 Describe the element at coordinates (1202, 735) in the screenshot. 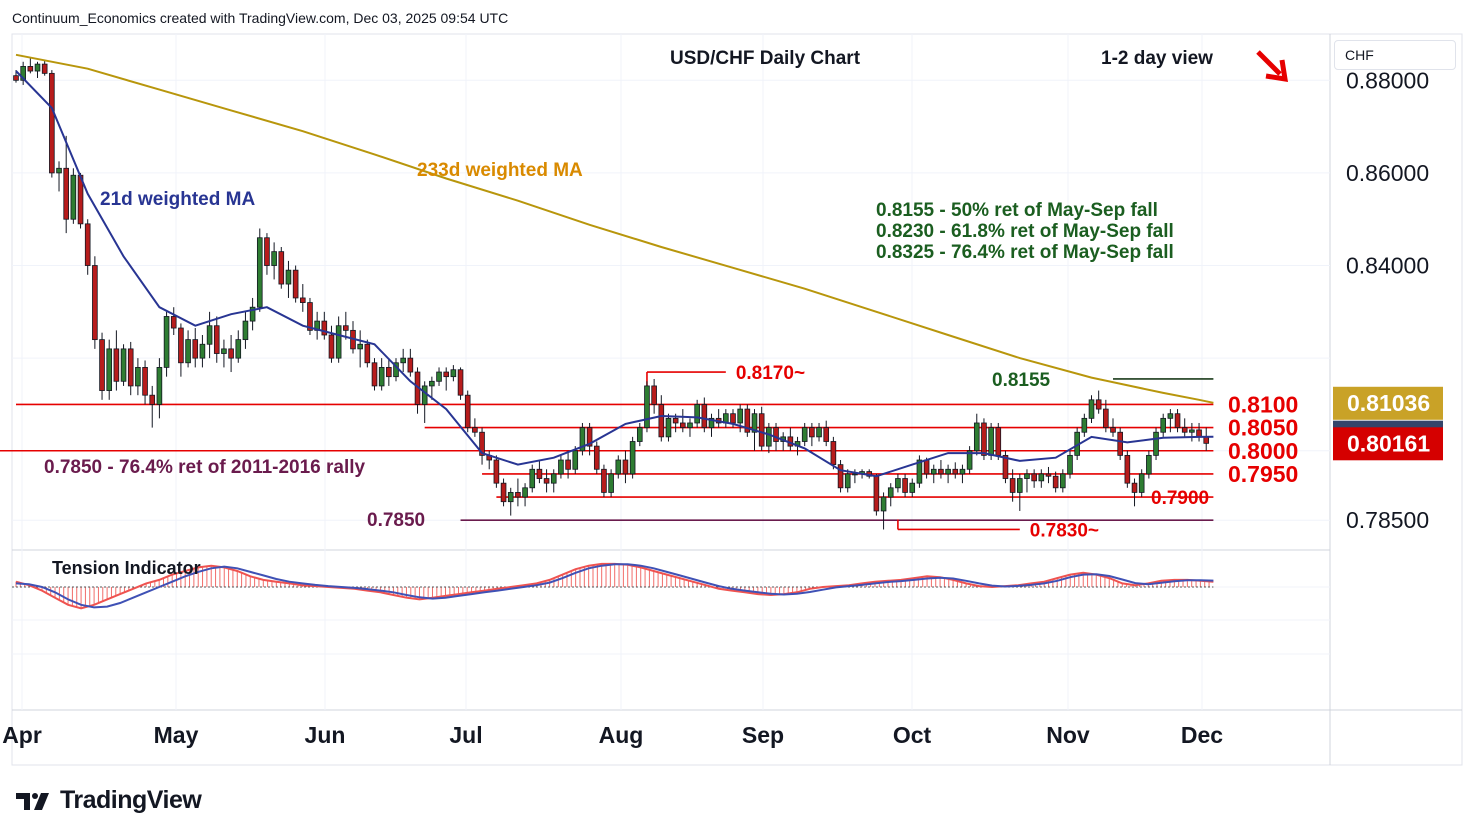

I see `time-tick-label: Dec` at that location.